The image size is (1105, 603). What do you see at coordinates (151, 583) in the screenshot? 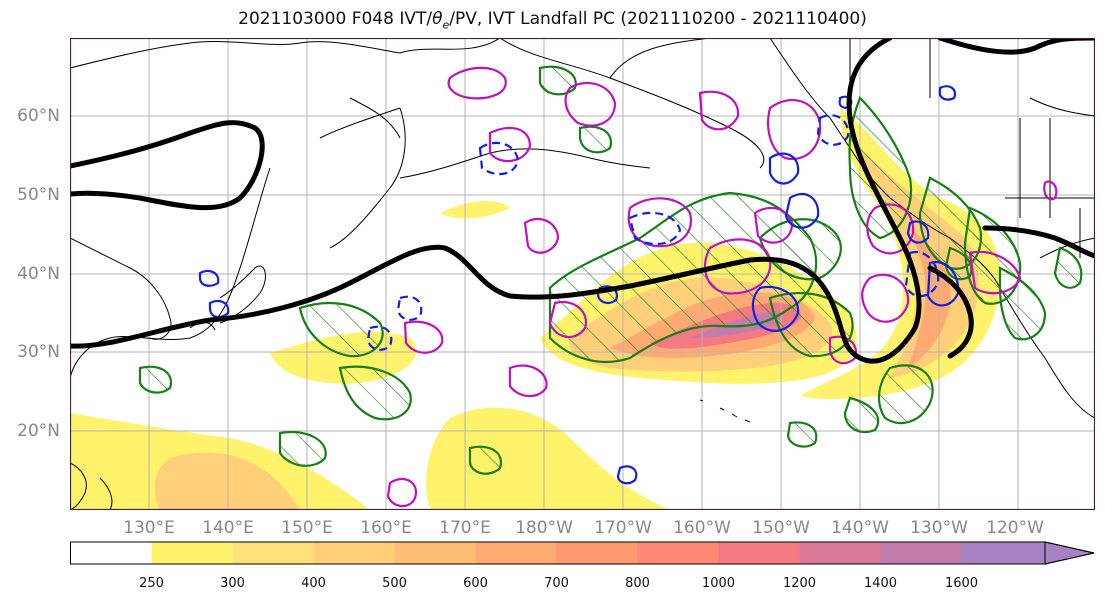
I see `colorbar-tick-label: 250` at bounding box center [151, 583].